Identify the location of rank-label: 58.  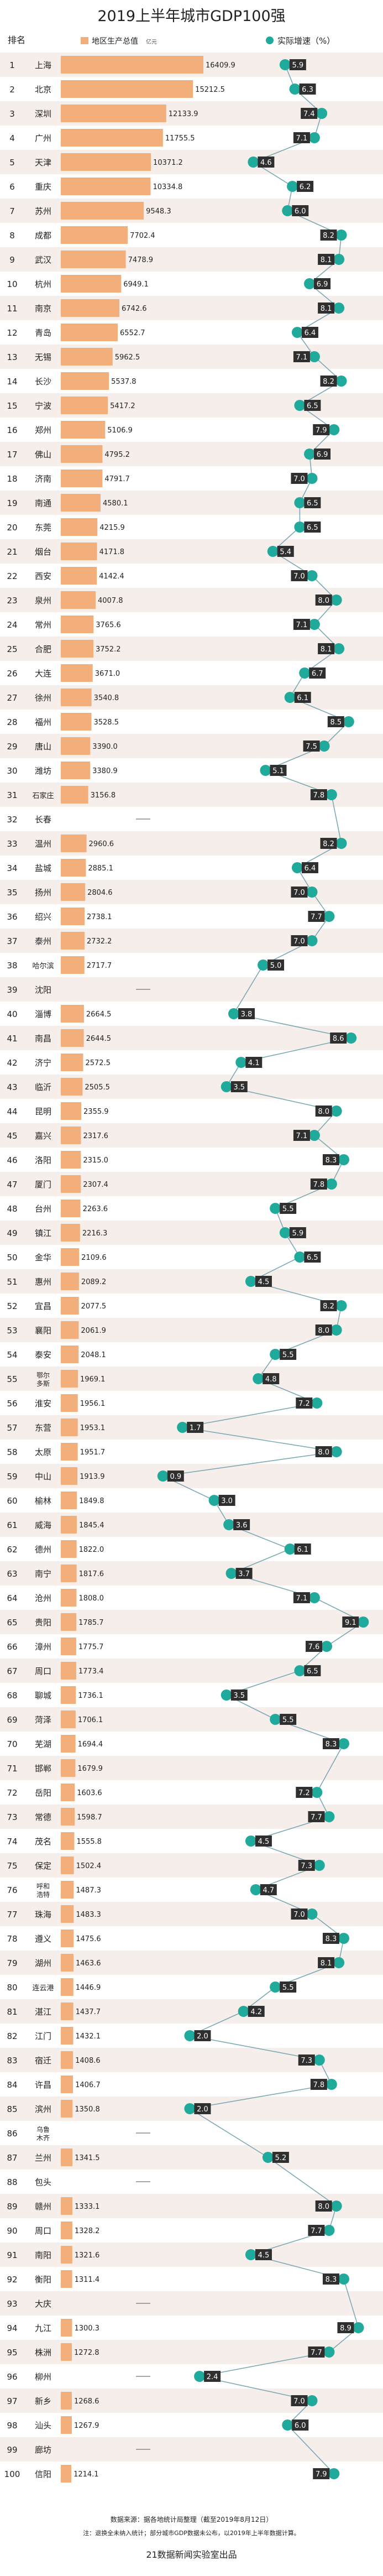
(12, 1452).